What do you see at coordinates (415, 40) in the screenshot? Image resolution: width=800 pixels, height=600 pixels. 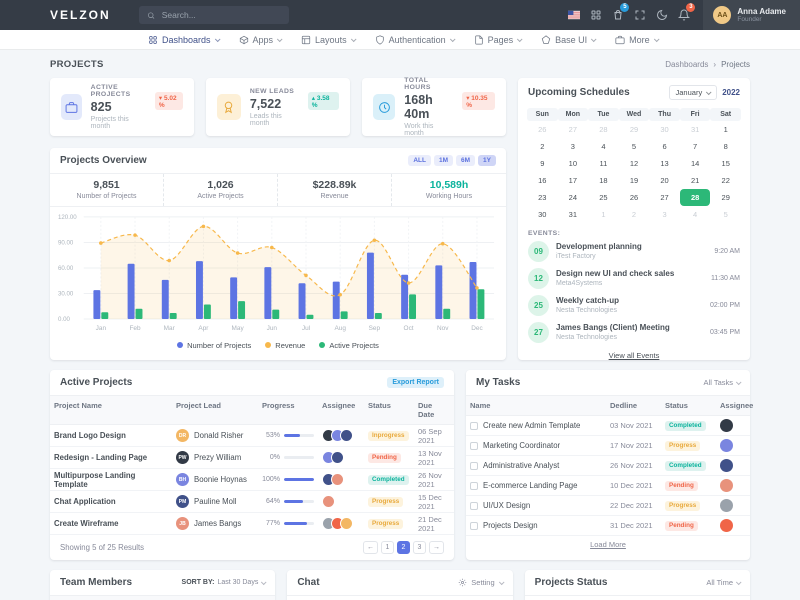 I see `menu-item-authentication: Authentication` at bounding box center [415, 40].